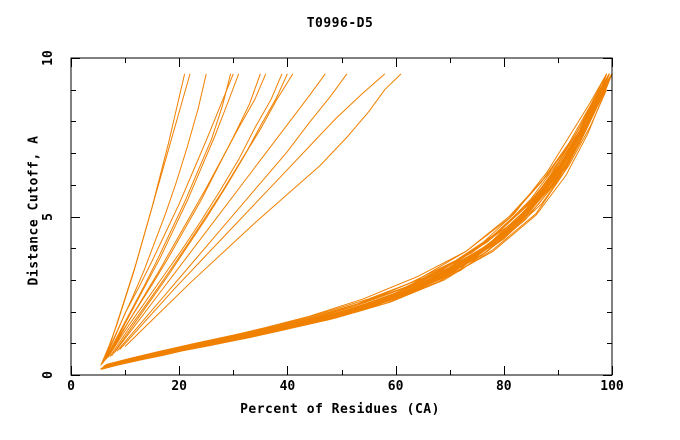 Image resolution: width=680 pixels, height=440 pixels. I want to click on x-tick-label: 20, so click(179, 386).